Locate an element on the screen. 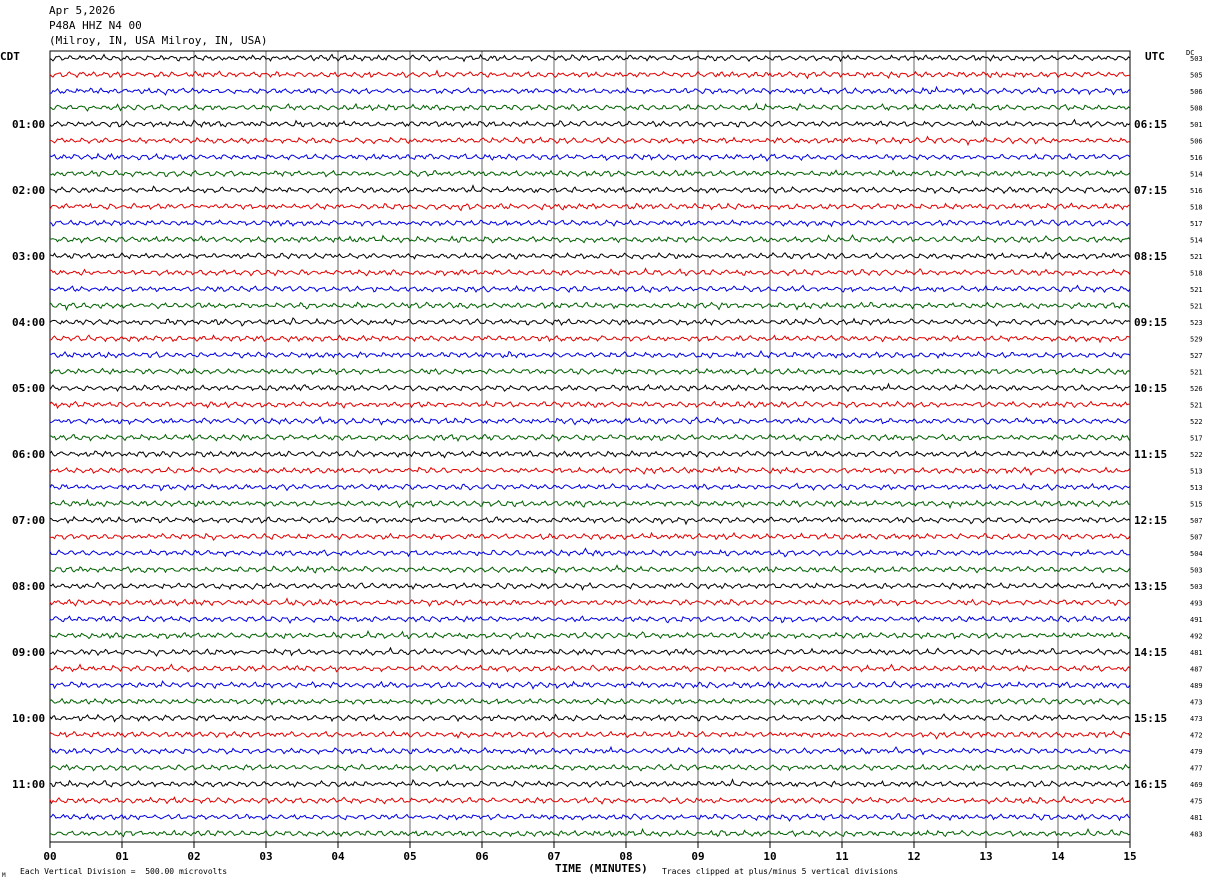 Image resolution: width=1210 pixels, height=886 pixels. cdt-hour-label: 05:00 is located at coordinates (28, 388).